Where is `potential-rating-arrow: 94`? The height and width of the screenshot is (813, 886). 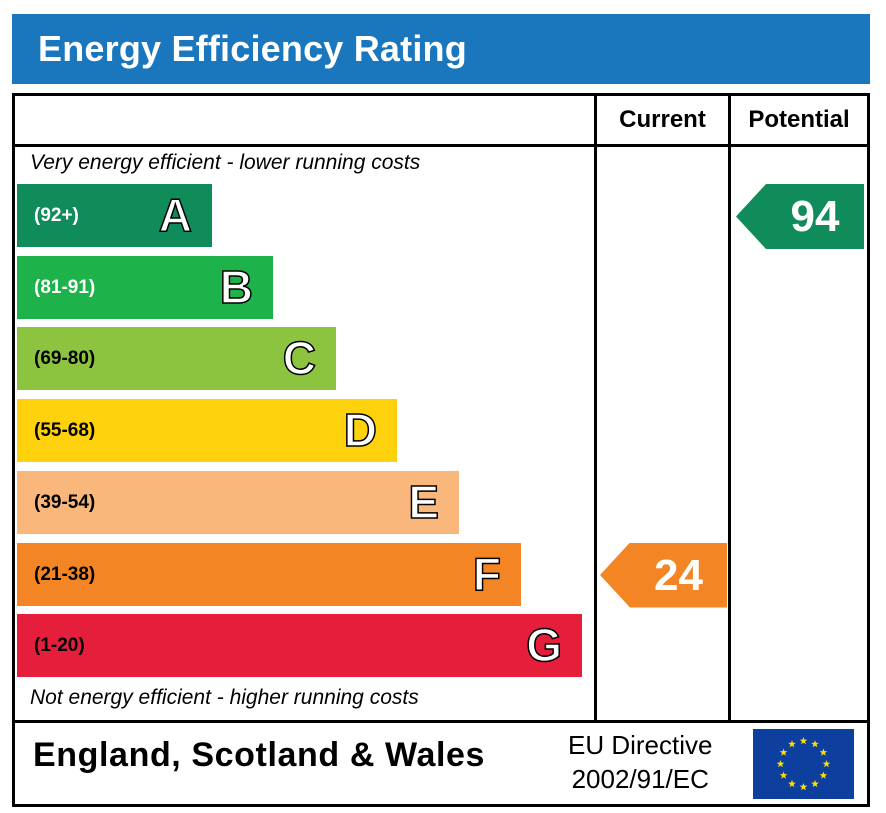
potential-rating-arrow: 94 is located at coordinates (800, 216).